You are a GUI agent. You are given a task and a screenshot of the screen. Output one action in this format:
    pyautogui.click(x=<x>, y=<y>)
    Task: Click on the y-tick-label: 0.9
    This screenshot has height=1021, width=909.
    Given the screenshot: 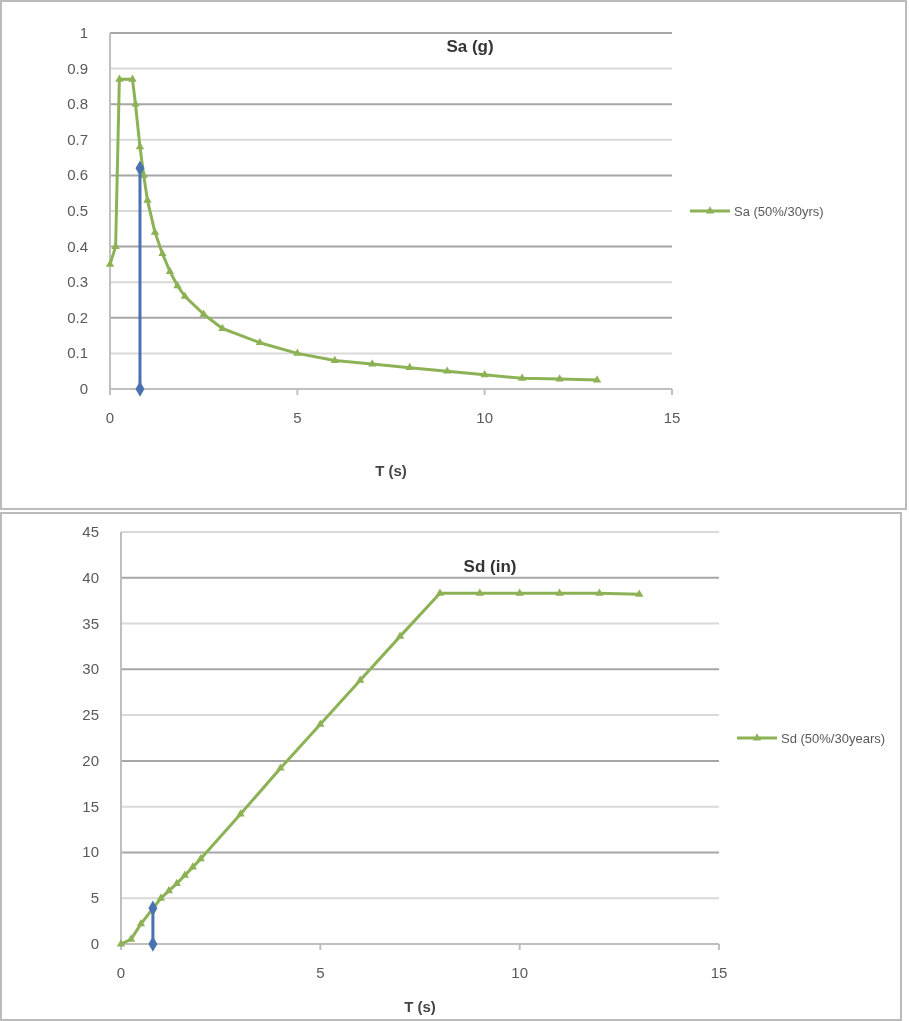 What is the action you would take?
    pyautogui.click(x=77, y=68)
    